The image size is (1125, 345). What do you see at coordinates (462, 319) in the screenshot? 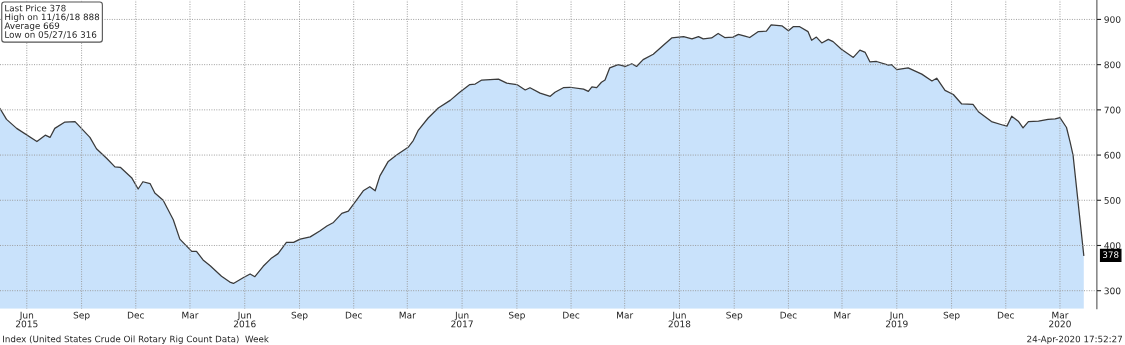
I see `x-tick-label: Jun 2017` at bounding box center [462, 319].